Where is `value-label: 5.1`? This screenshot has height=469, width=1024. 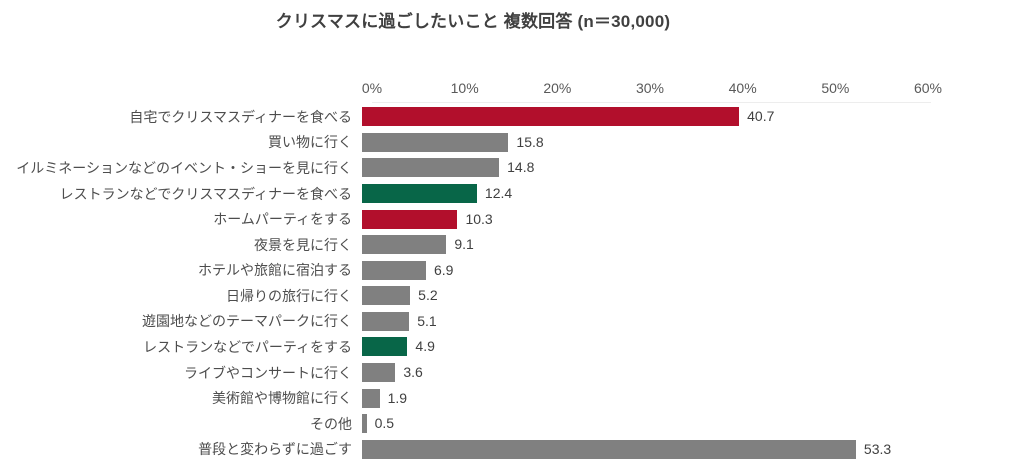
value-label: 5.1 is located at coordinates (427, 320).